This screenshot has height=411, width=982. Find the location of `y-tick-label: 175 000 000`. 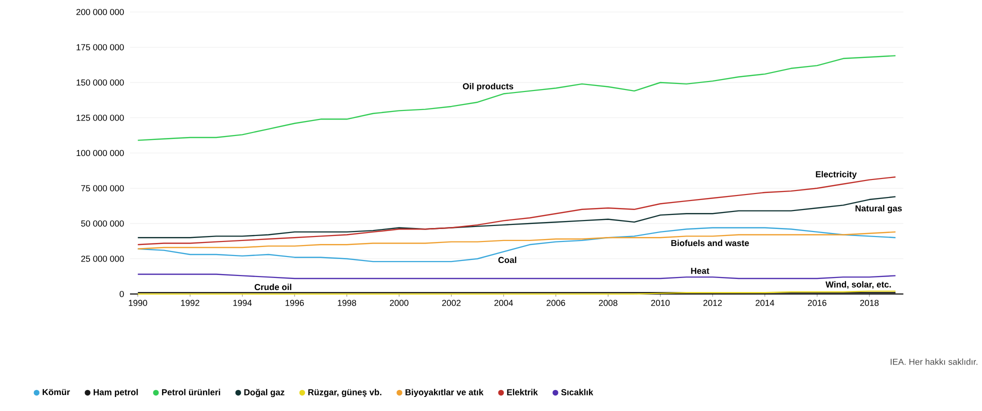

y-tick-label: 175 000 000 is located at coordinates (100, 47).